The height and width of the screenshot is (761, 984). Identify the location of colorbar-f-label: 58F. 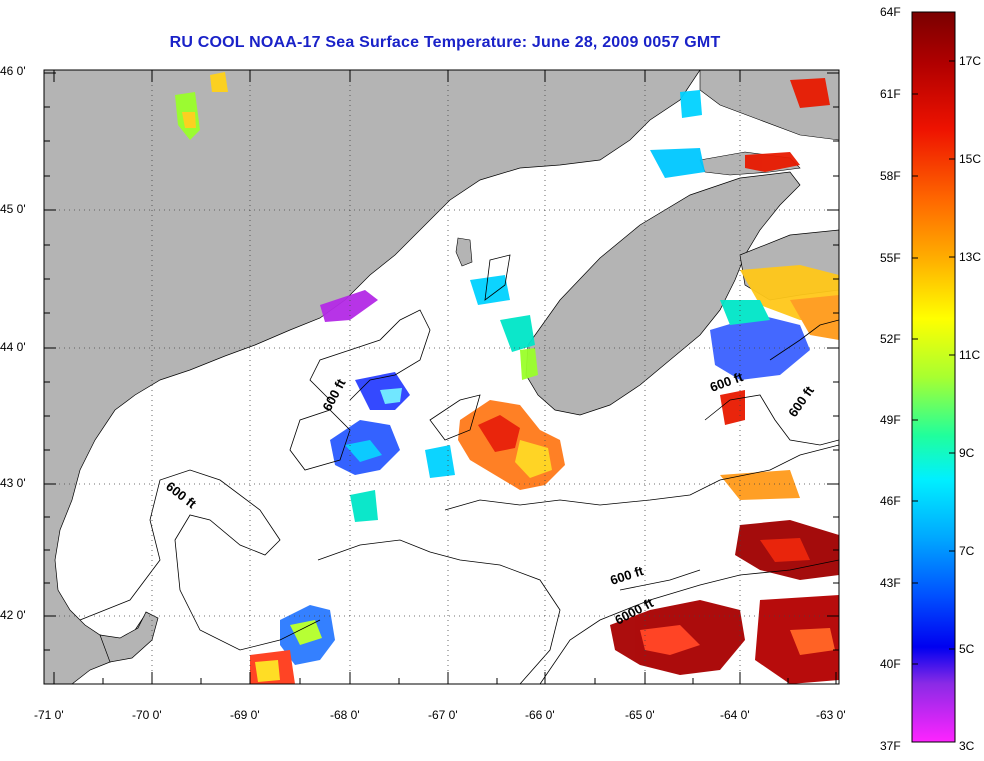
(890, 176).